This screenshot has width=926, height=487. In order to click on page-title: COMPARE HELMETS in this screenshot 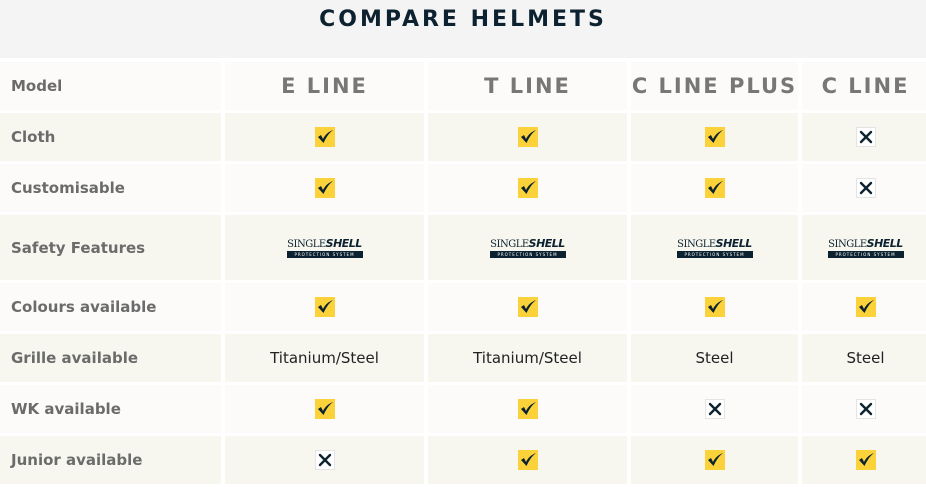, I will do `click(463, 29)`.